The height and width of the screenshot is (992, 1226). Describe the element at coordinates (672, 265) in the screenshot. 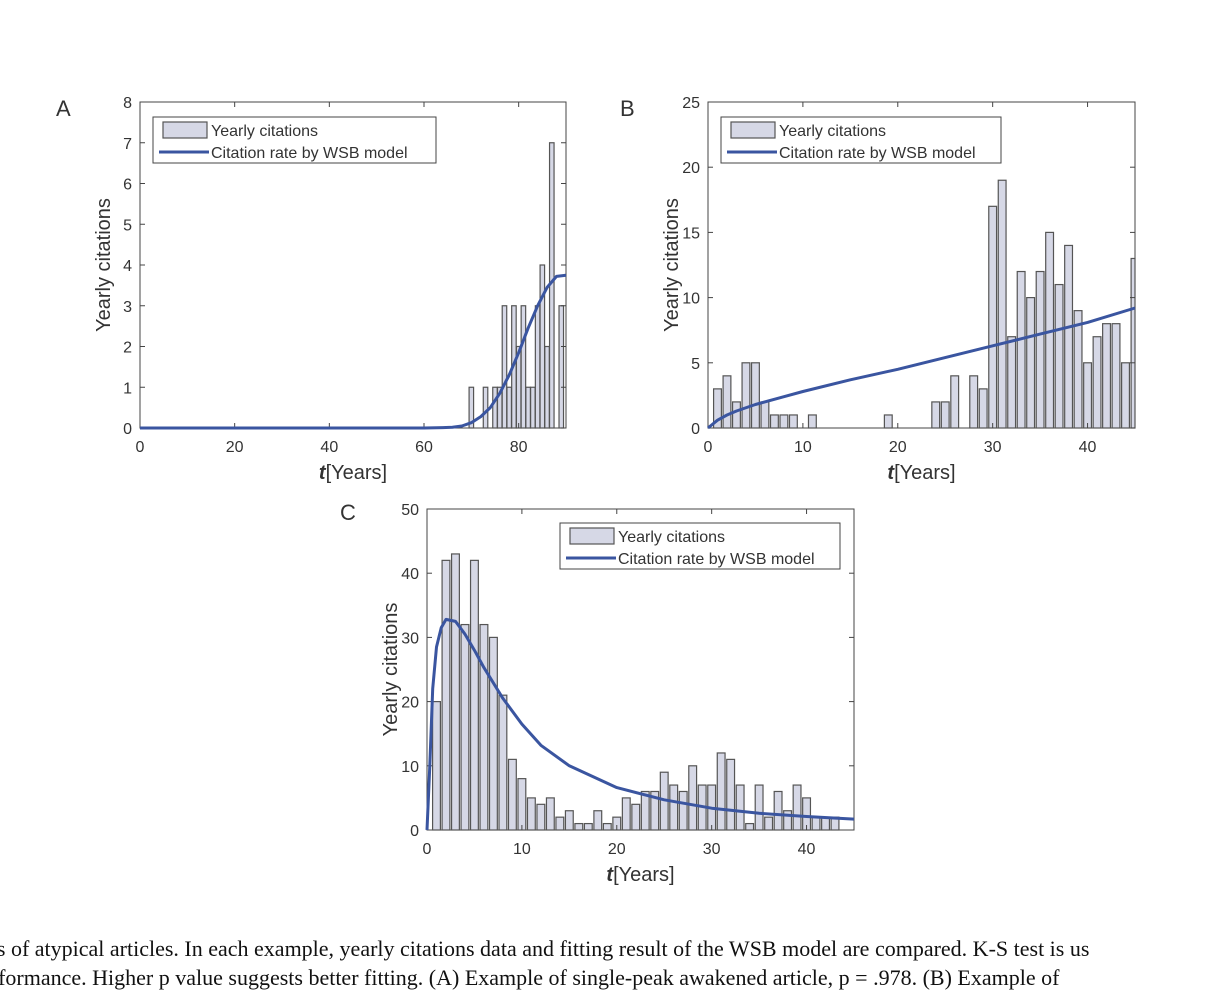

I see `y-axis-label: Yearly citations` at that location.